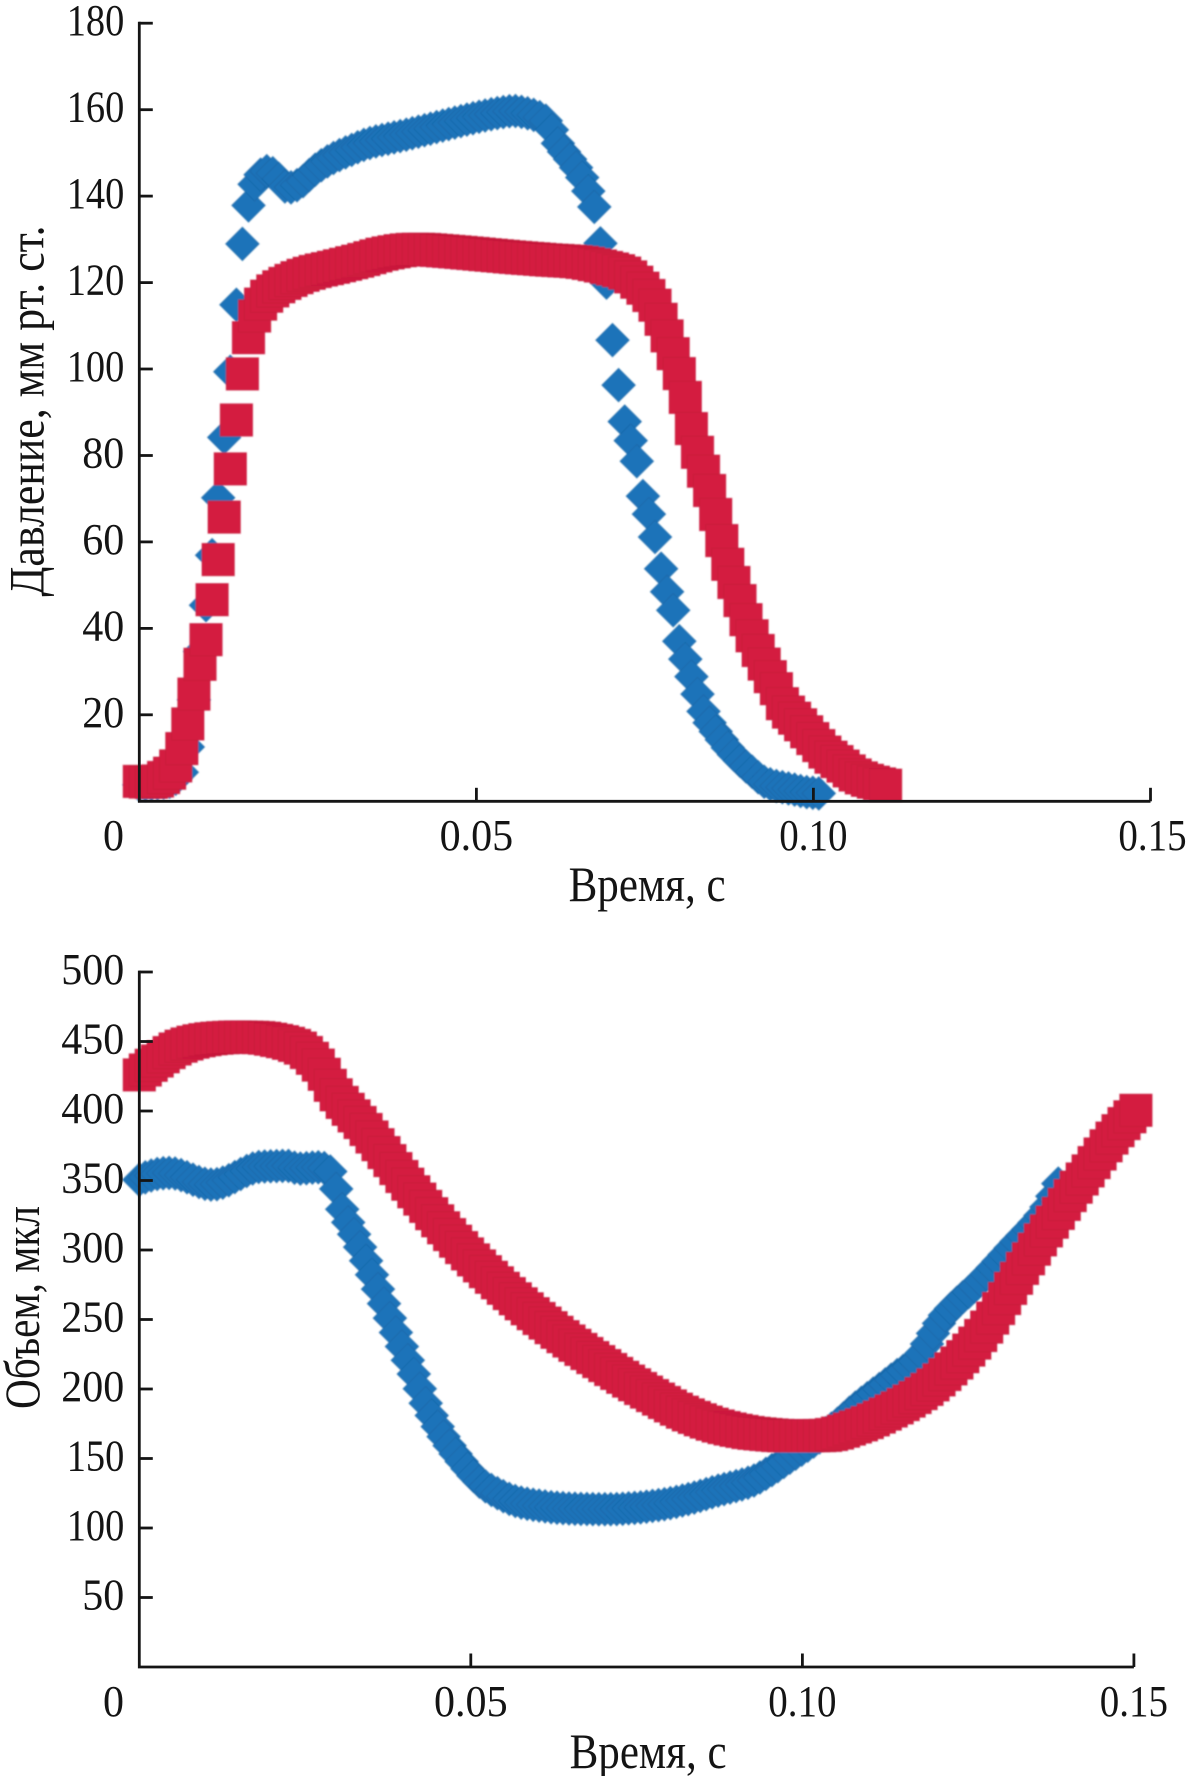 This screenshot has height=1776, width=1187. I want to click on svg-text: 60, so click(103, 539).